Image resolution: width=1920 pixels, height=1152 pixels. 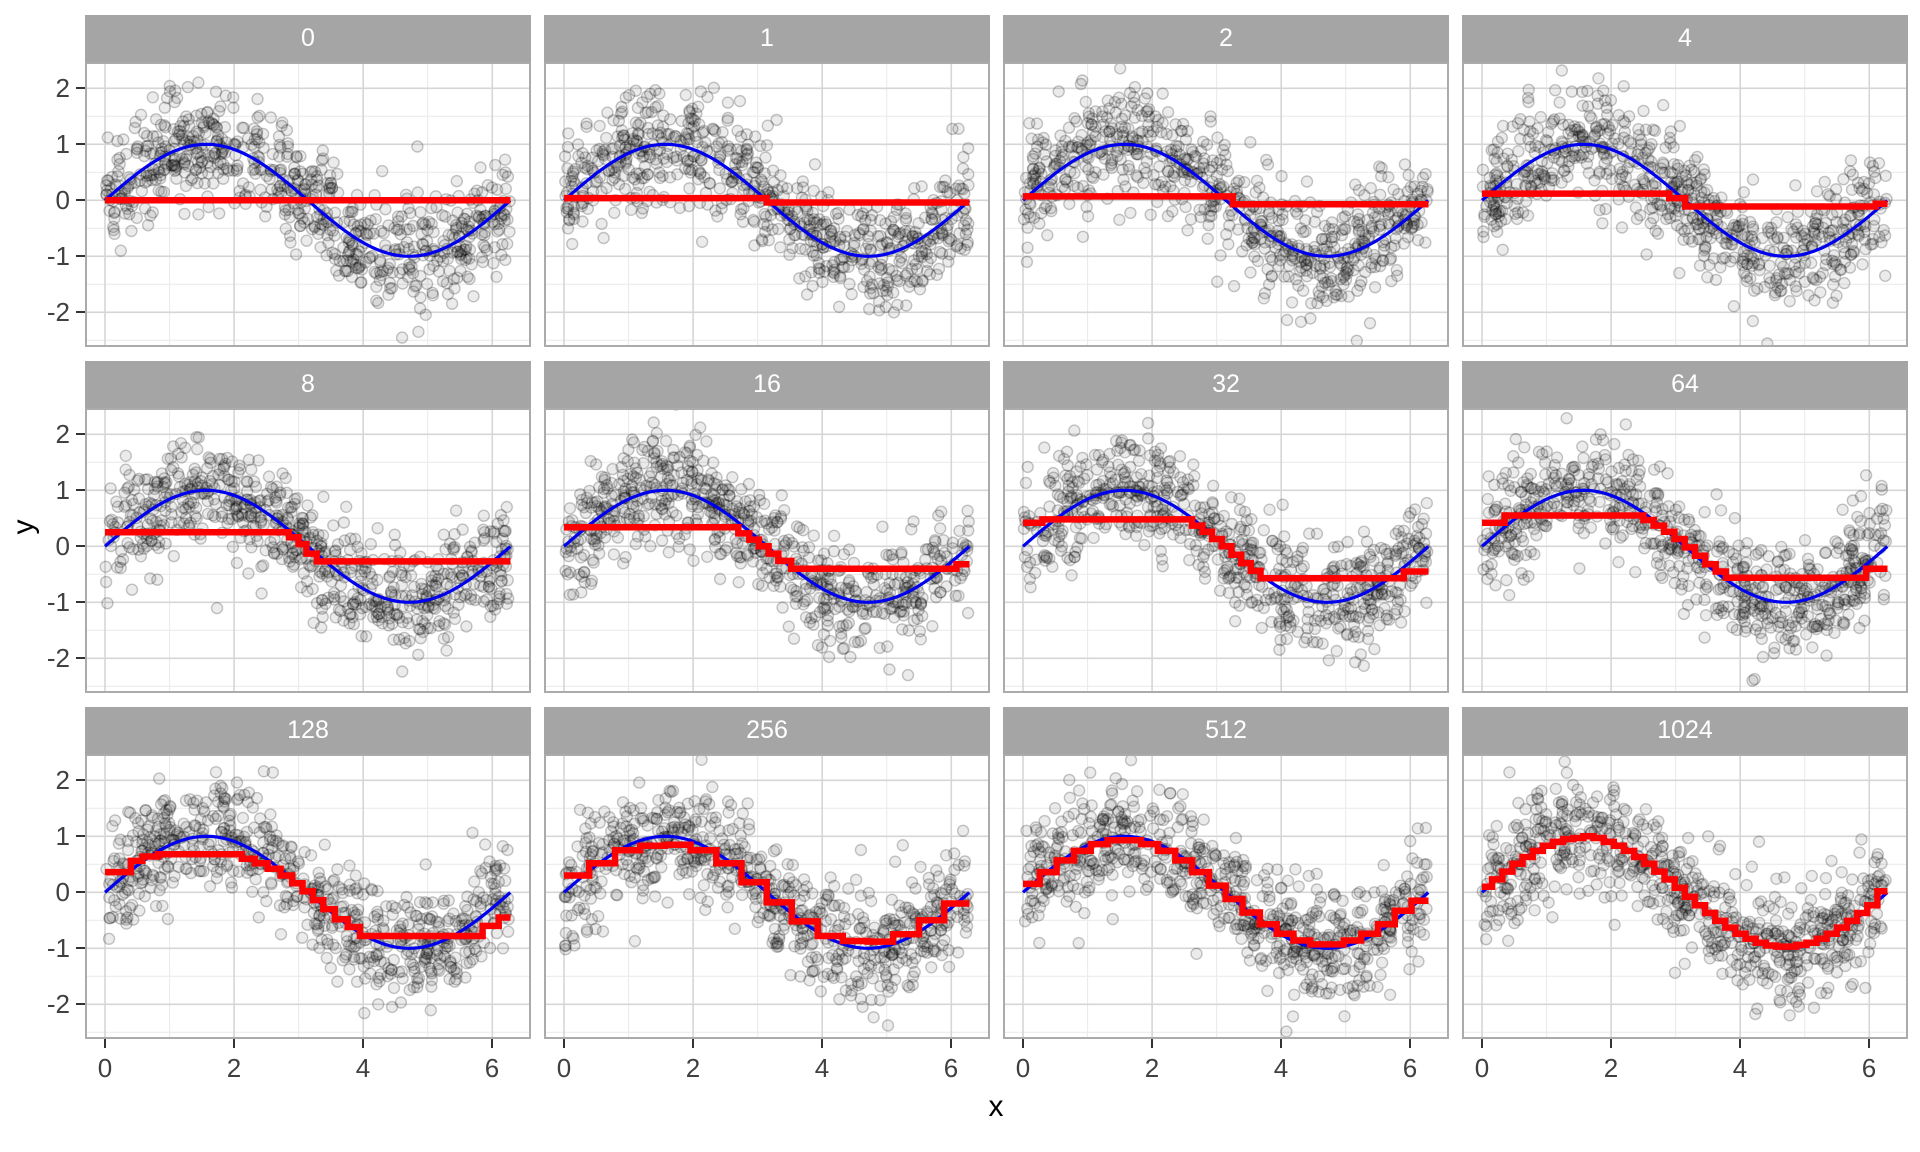 I want to click on facet-strip: 16, so click(x=767, y=384).